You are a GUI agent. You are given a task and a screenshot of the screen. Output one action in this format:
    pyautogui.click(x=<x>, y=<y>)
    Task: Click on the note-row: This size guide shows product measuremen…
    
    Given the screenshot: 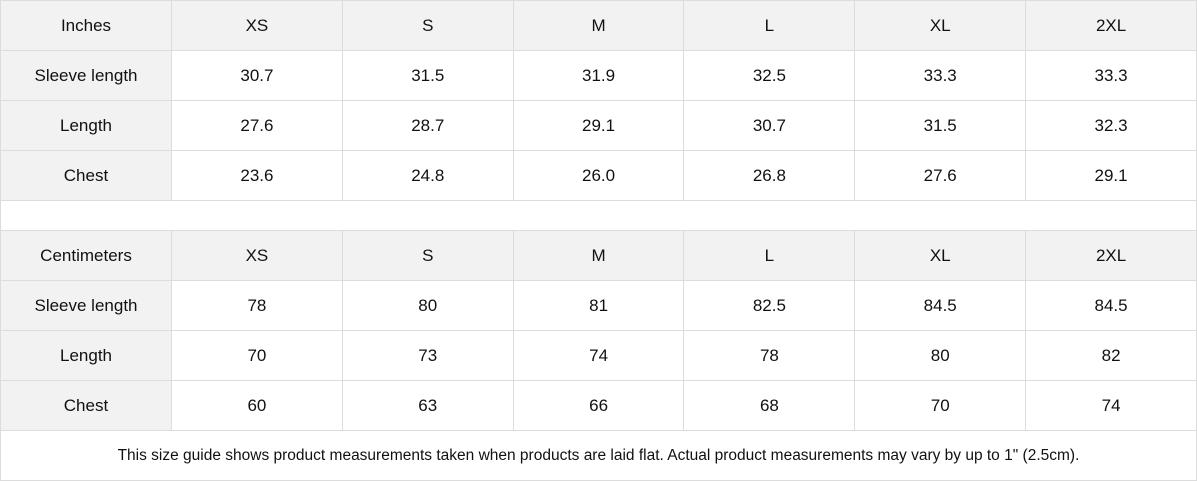 What is the action you would take?
    pyautogui.click(x=598, y=455)
    